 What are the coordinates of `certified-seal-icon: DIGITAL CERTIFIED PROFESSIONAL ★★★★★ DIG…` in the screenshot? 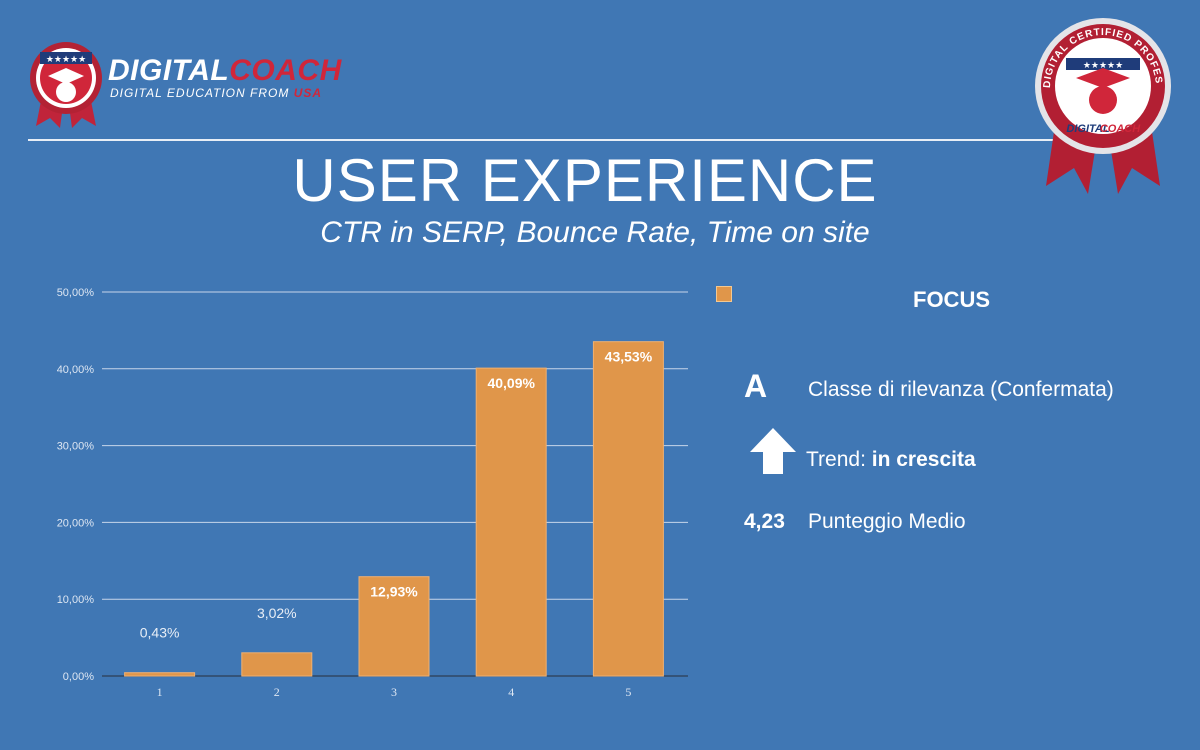 It's located at (1099, 101).